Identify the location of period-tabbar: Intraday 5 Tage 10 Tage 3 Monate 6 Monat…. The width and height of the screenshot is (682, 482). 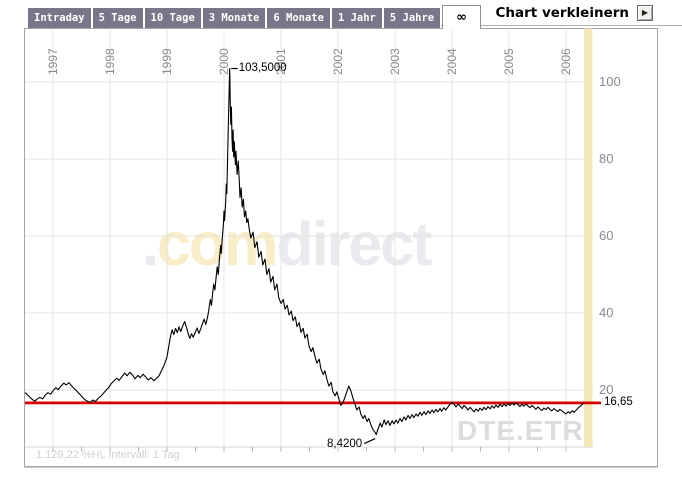
(255, 17).